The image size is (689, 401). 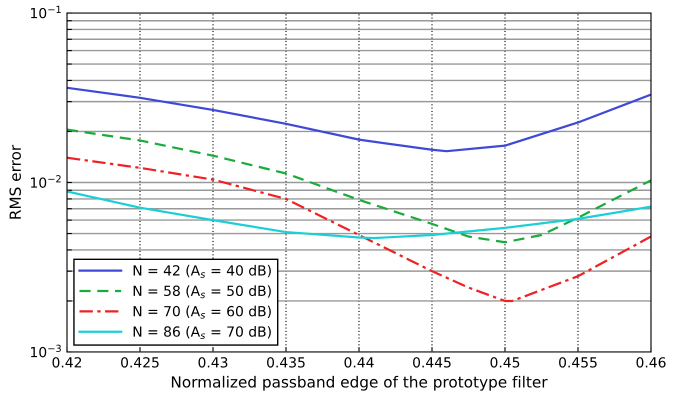 I want to click on x-tick-label: 0.46, so click(x=651, y=362).